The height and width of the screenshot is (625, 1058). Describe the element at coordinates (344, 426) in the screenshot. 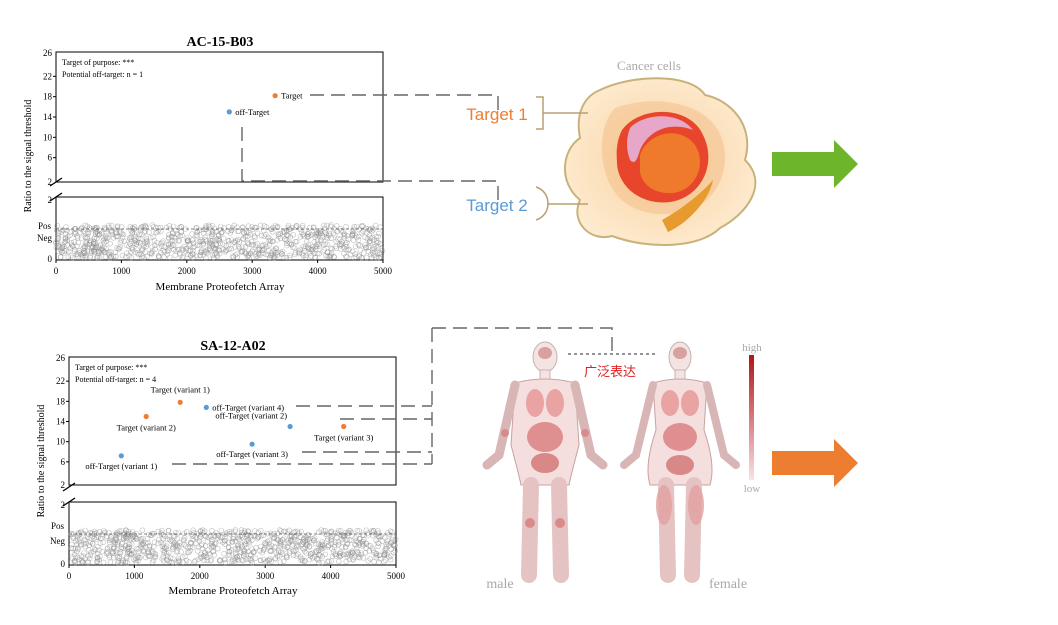

I see `target-point` at that location.